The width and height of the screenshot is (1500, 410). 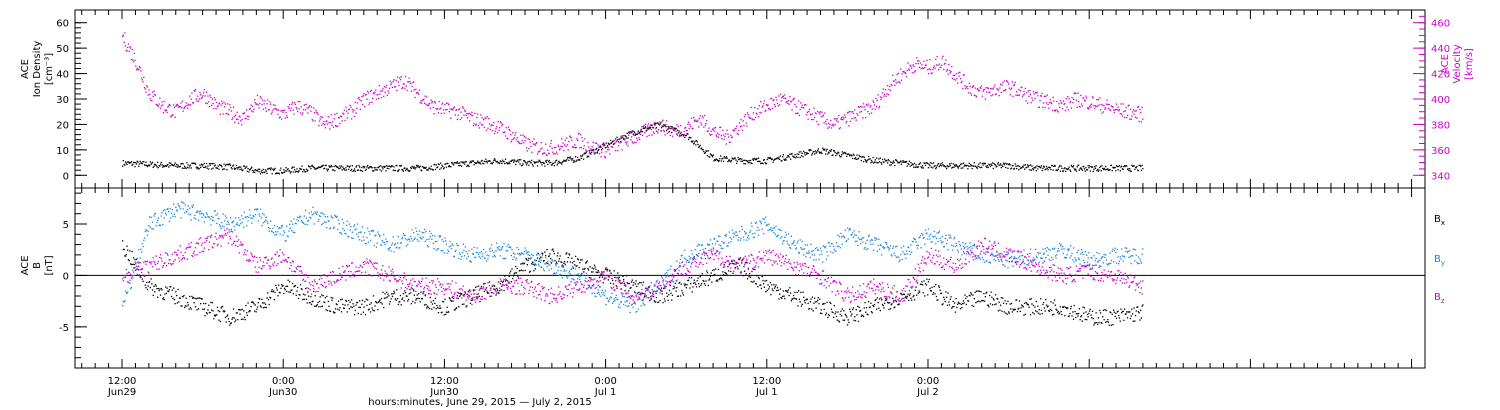 What do you see at coordinates (1440, 24) in the screenshot?
I see `top-y2tick-label: 460` at bounding box center [1440, 24].